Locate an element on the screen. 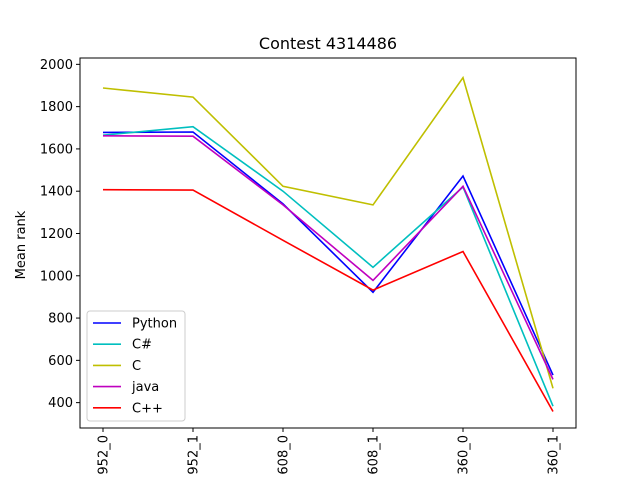 The width and height of the screenshot is (640, 480). y-tick-label: 2000 is located at coordinates (56, 65).